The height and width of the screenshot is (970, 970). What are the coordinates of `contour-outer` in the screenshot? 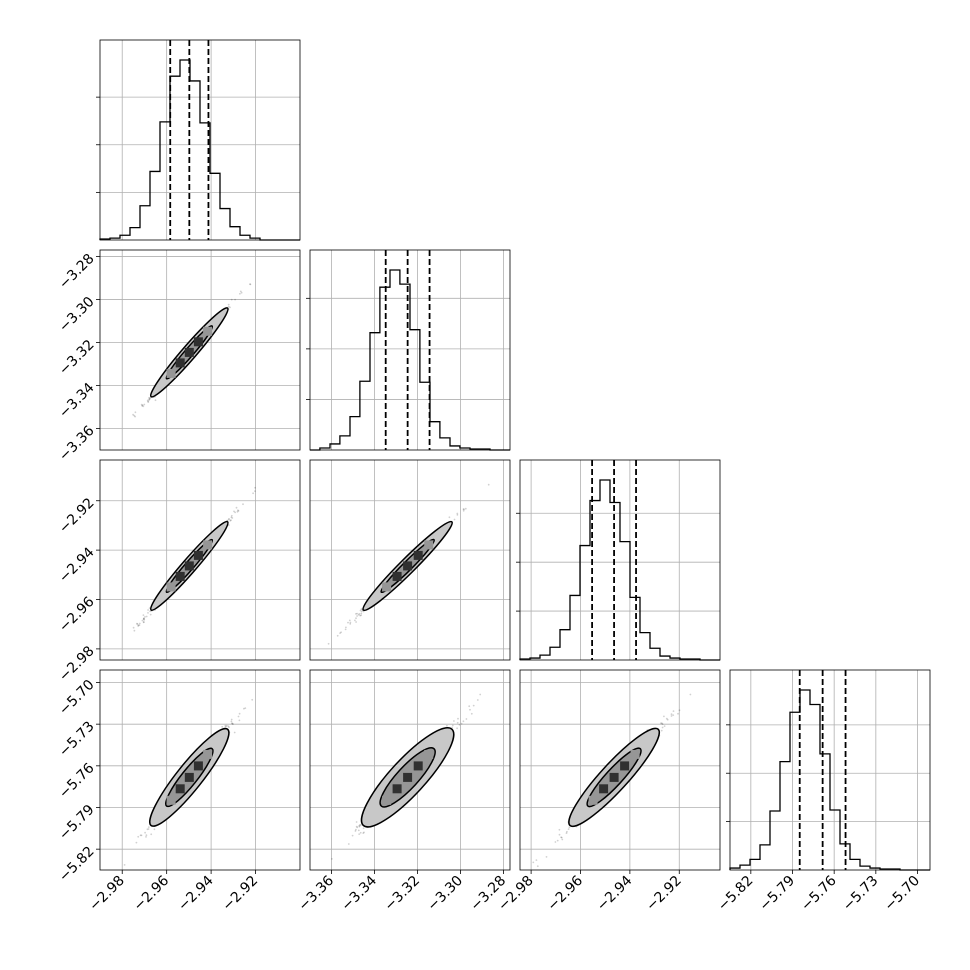 It's located at (189, 565).